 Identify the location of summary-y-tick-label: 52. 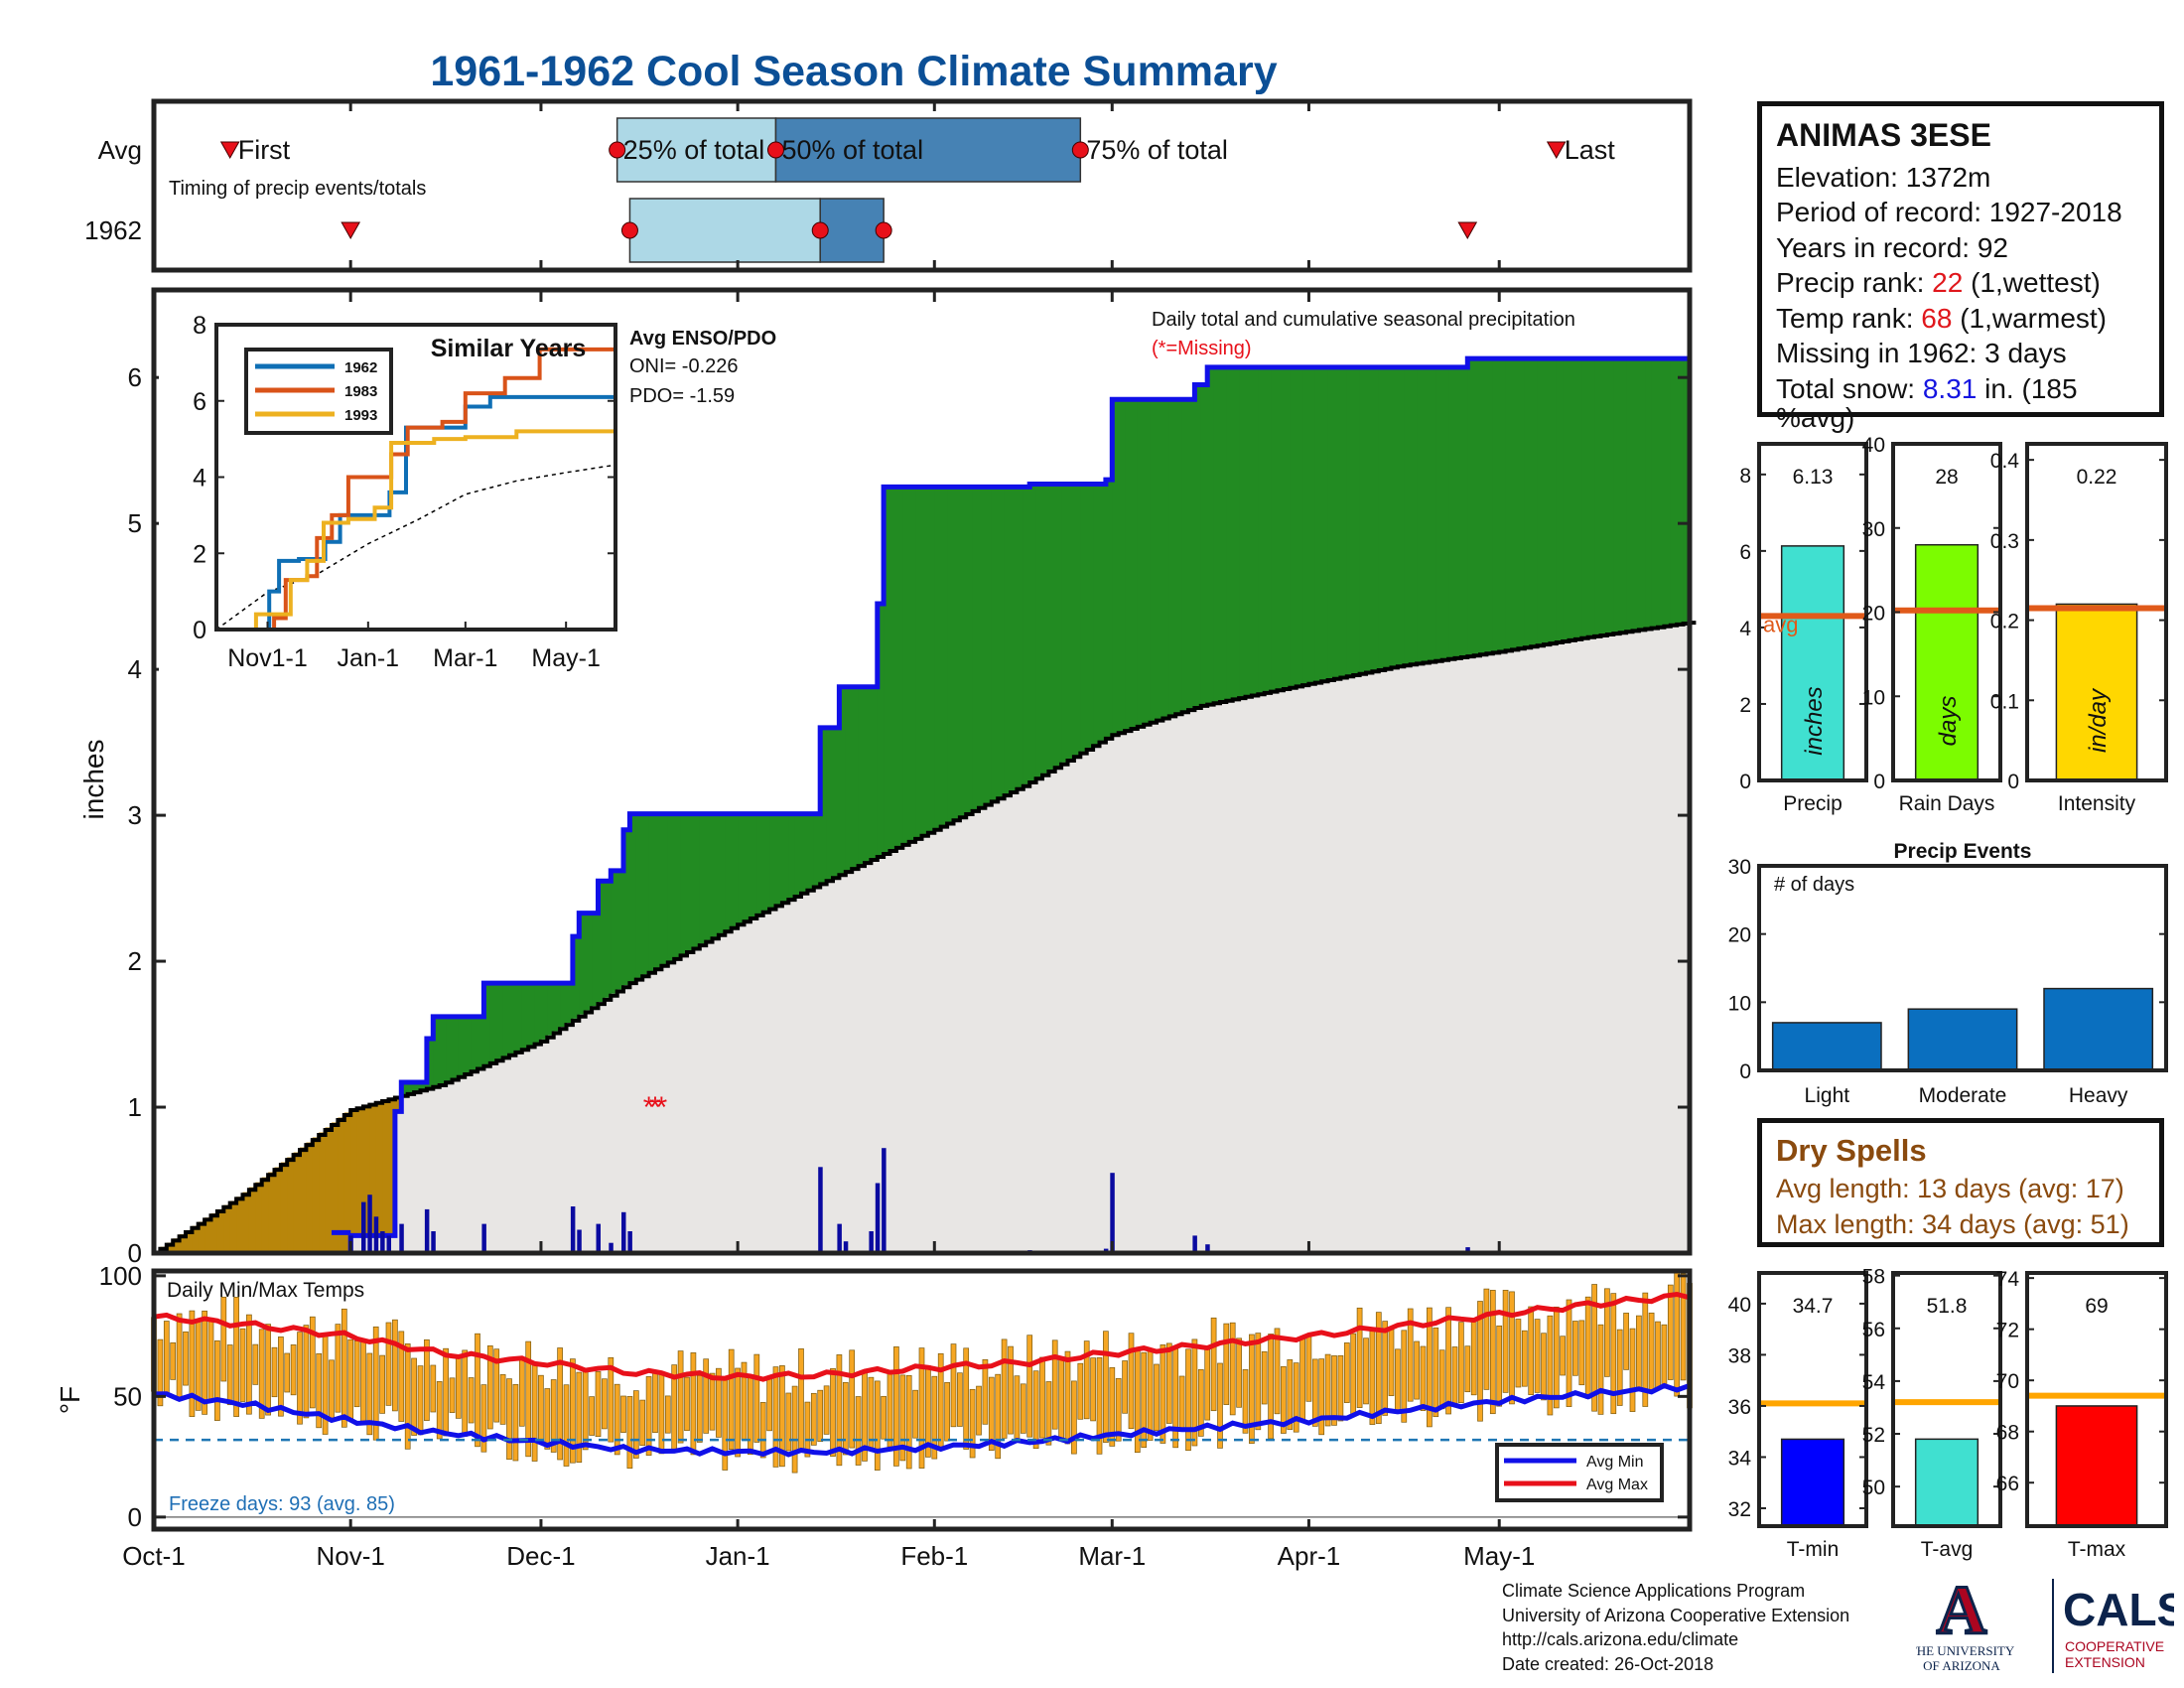
(1873, 1435).